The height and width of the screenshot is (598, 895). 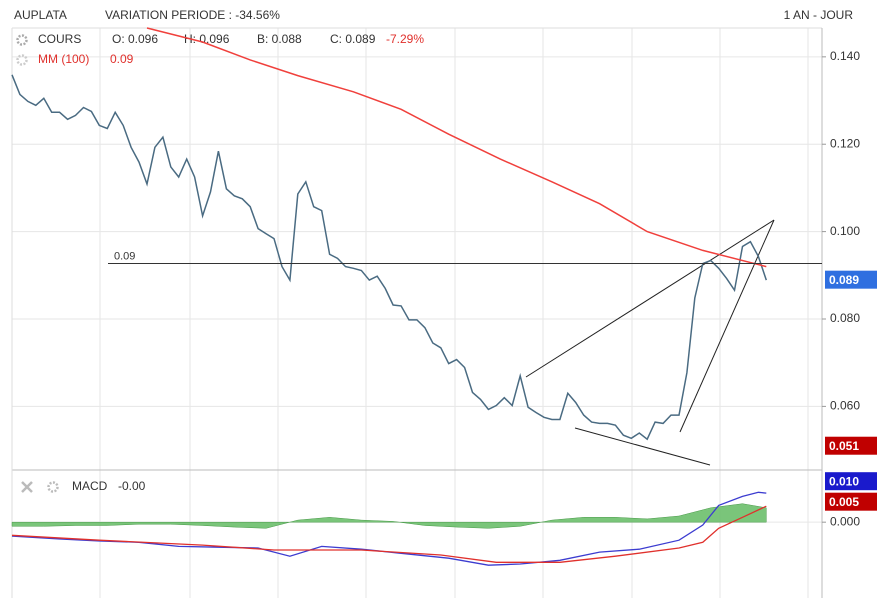 I want to click on macd-line, so click(x=389, y=528).